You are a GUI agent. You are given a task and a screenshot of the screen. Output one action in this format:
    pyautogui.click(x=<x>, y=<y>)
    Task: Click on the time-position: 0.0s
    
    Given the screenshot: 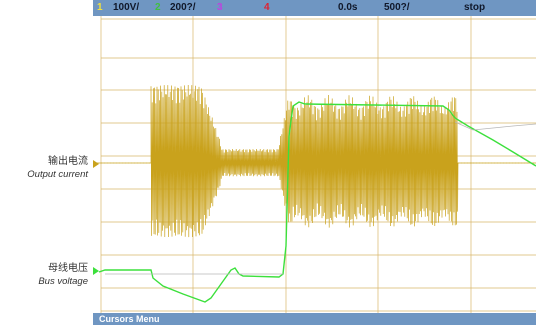 What is the action you would take?
    pyautogui.click(x=348, y=7)
    